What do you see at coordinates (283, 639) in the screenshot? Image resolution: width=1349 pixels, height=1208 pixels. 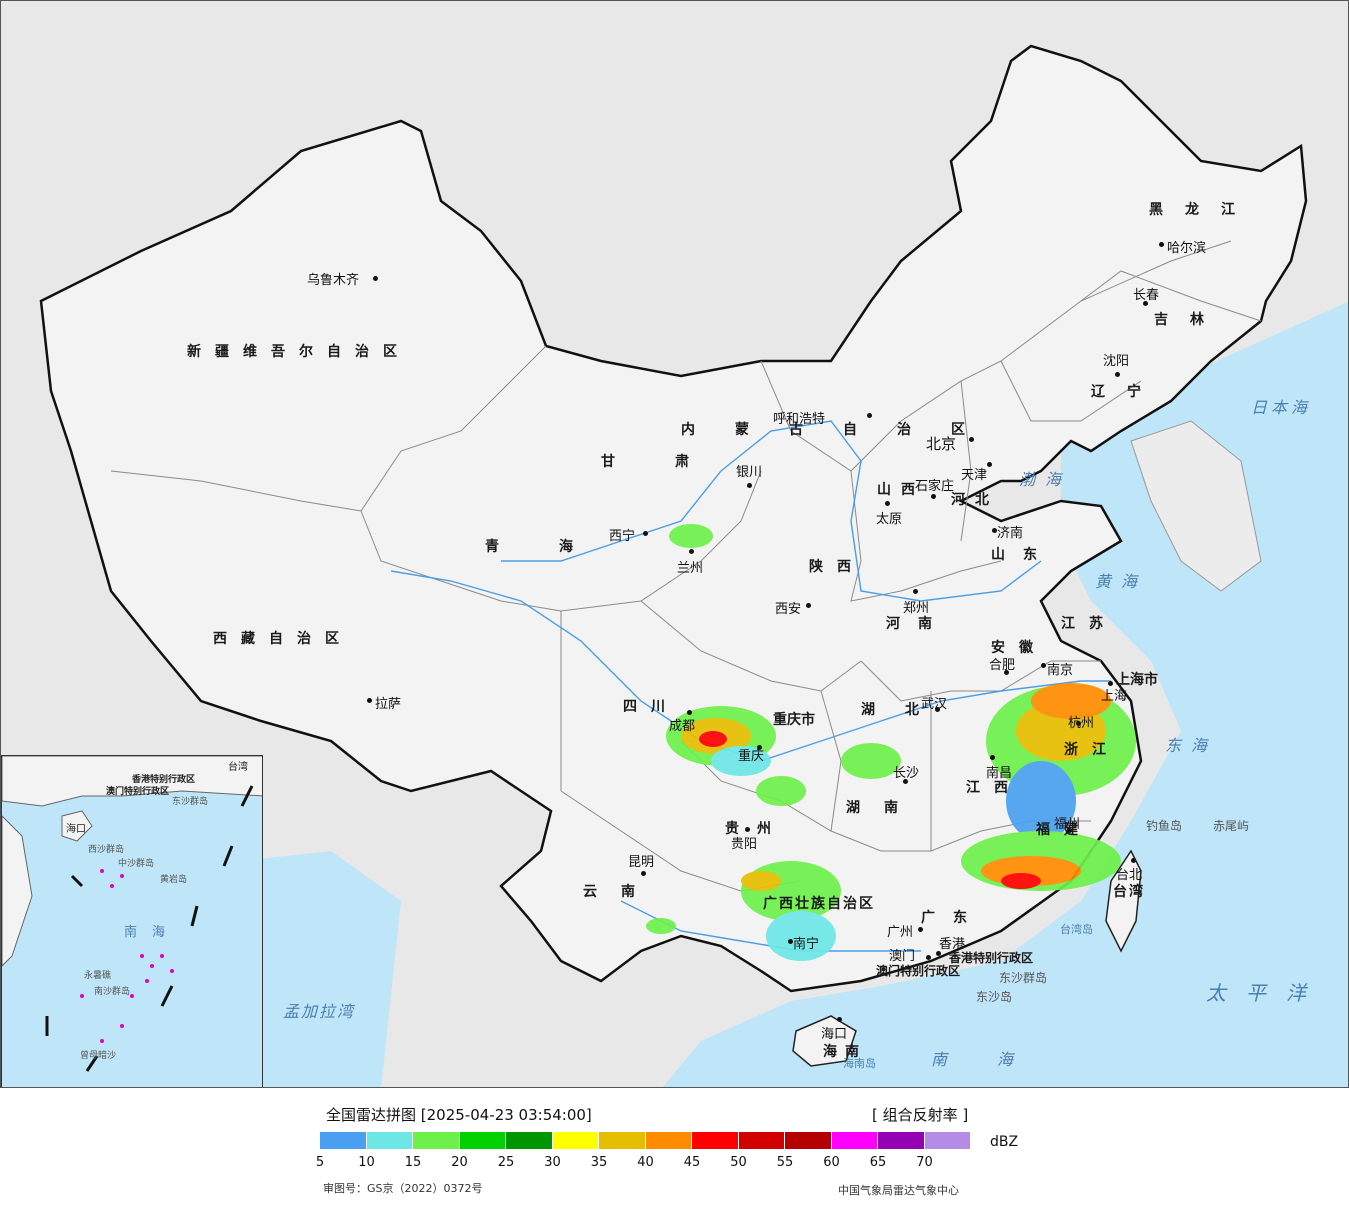 I see `province-xizang: 西藏自治区` at bounding box center [283, 639].